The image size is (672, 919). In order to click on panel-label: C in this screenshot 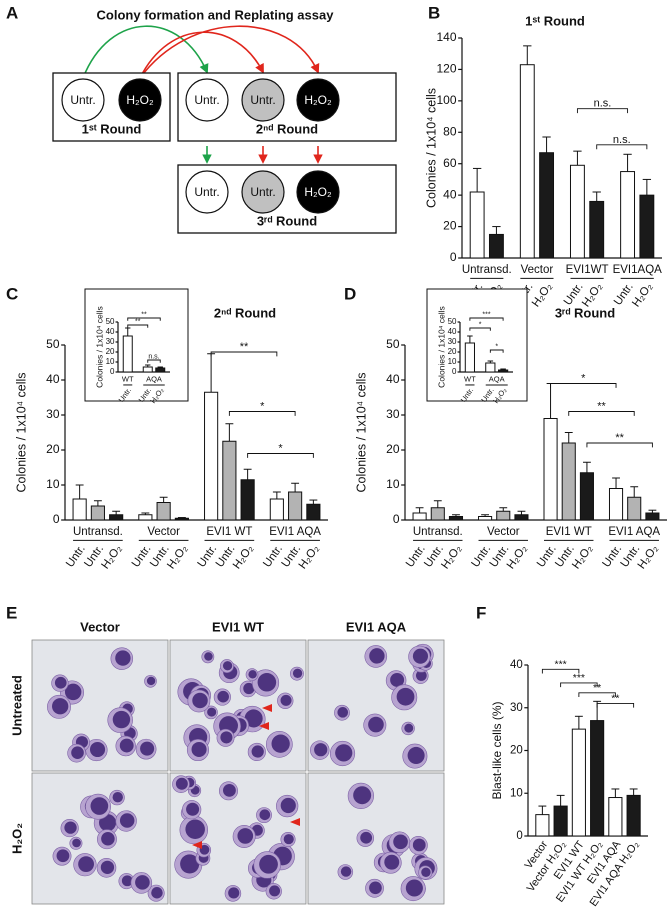, I will do `click(12, 293)`.